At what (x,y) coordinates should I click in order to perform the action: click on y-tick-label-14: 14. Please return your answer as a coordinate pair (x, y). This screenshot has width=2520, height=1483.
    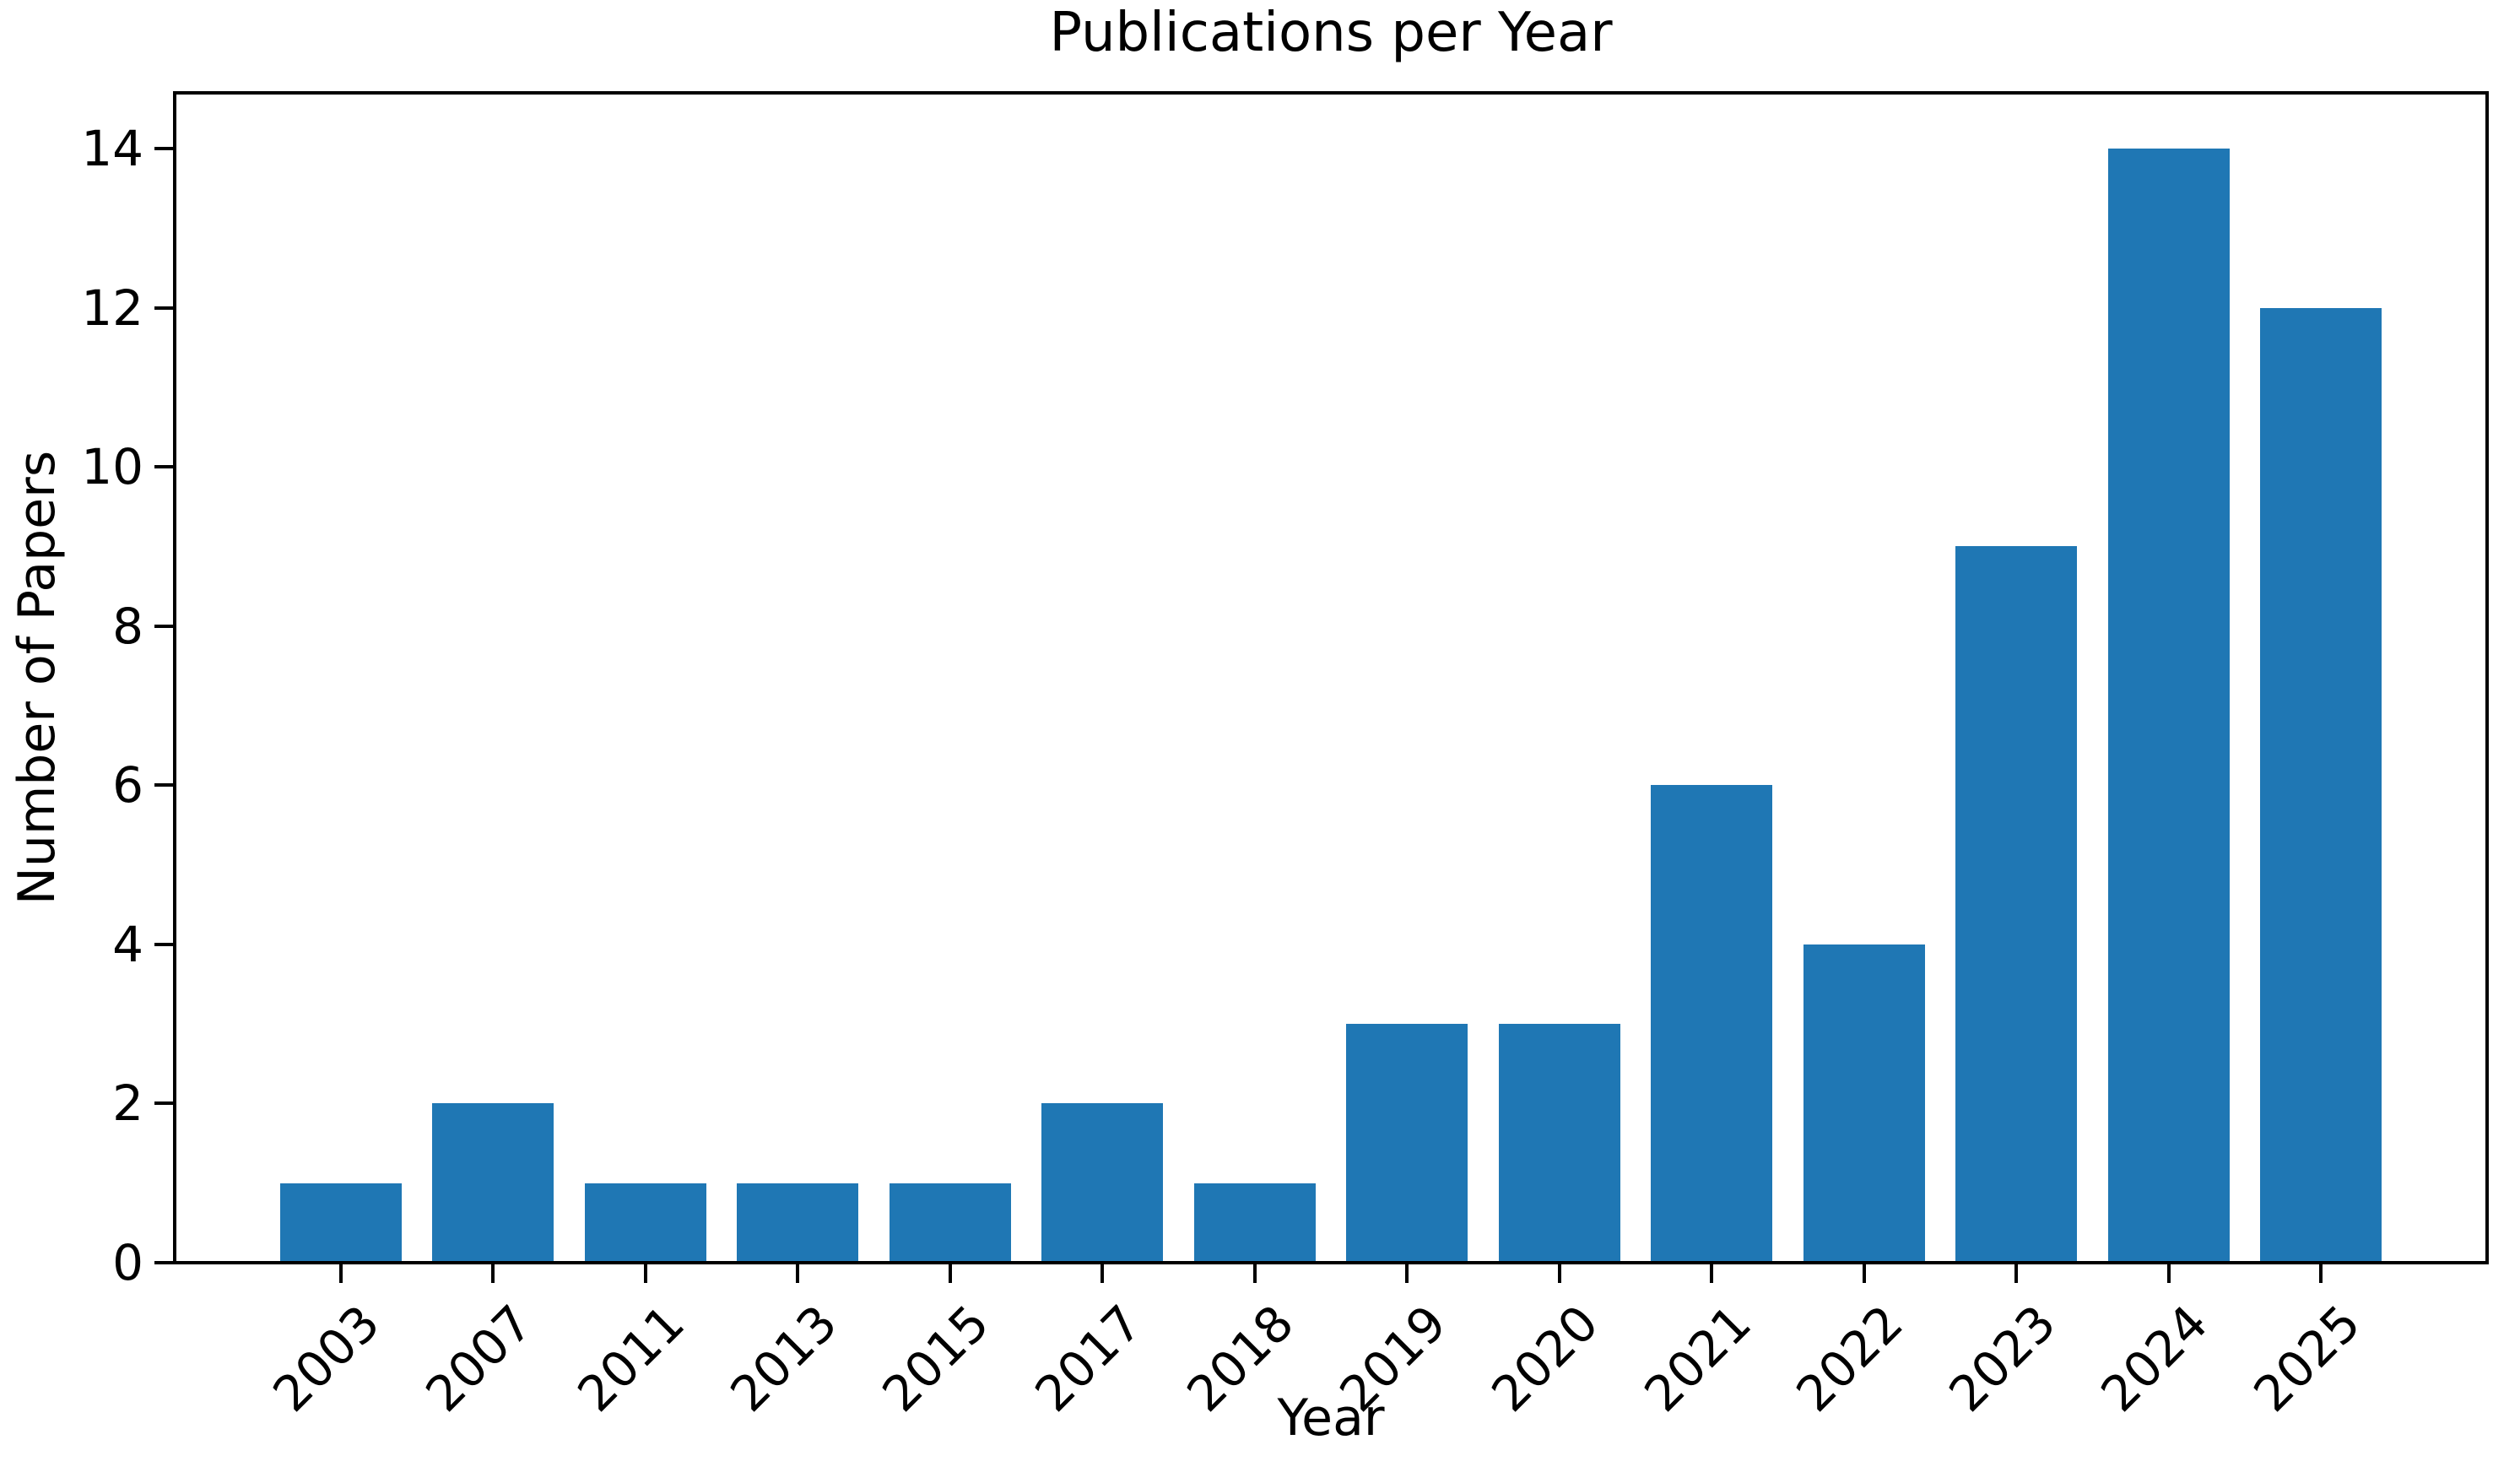
    Looking at the image, I should click on (112, 148).